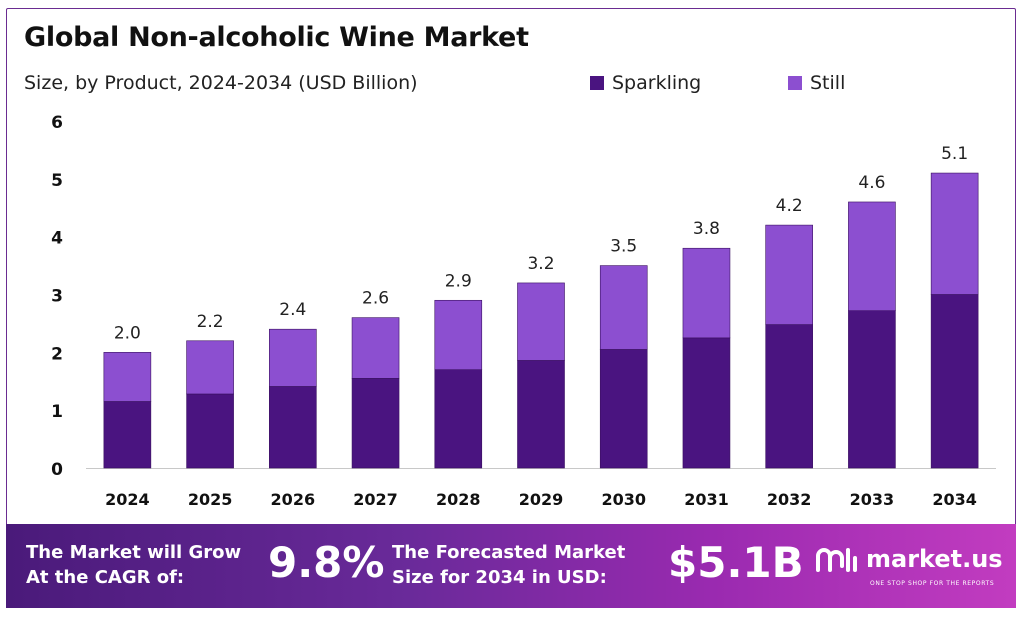 This screenshot has height=619, width=1024. What do you see at coordinates (127, 435) in the screenshot?
I see `bar-sparkling-2024` at bounding box center [127, 435].